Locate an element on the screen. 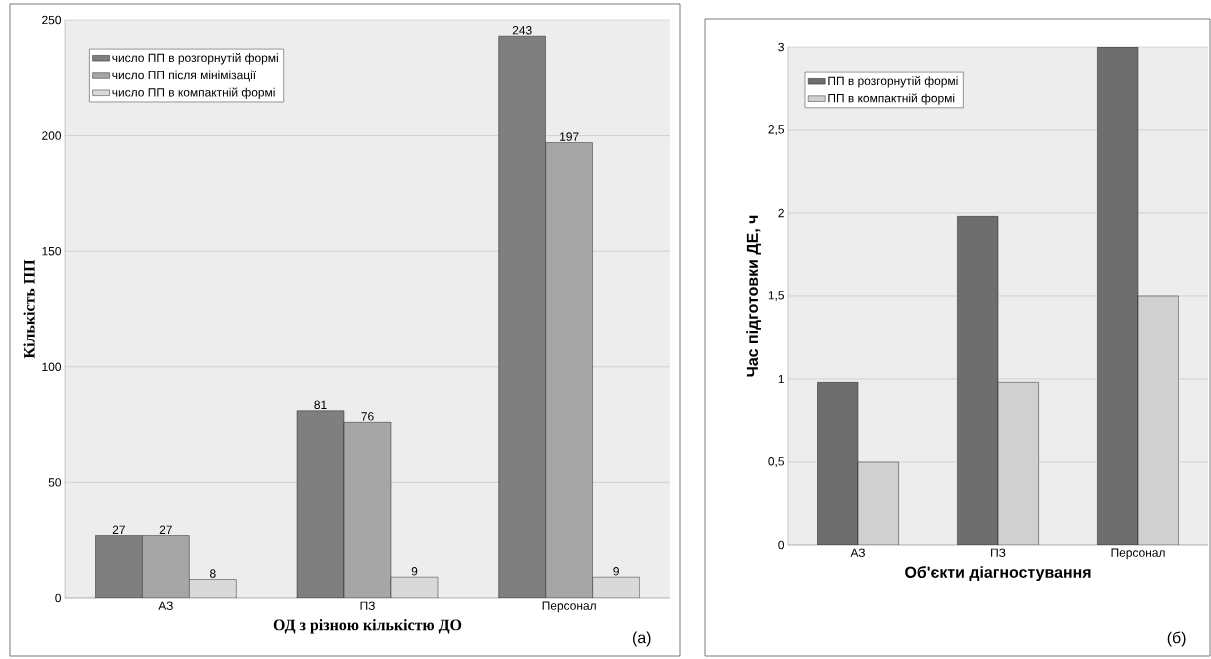 The image size is (1211, 659). legend-label: ПП в розгорнутій формі is located at coordinates (893, 82).